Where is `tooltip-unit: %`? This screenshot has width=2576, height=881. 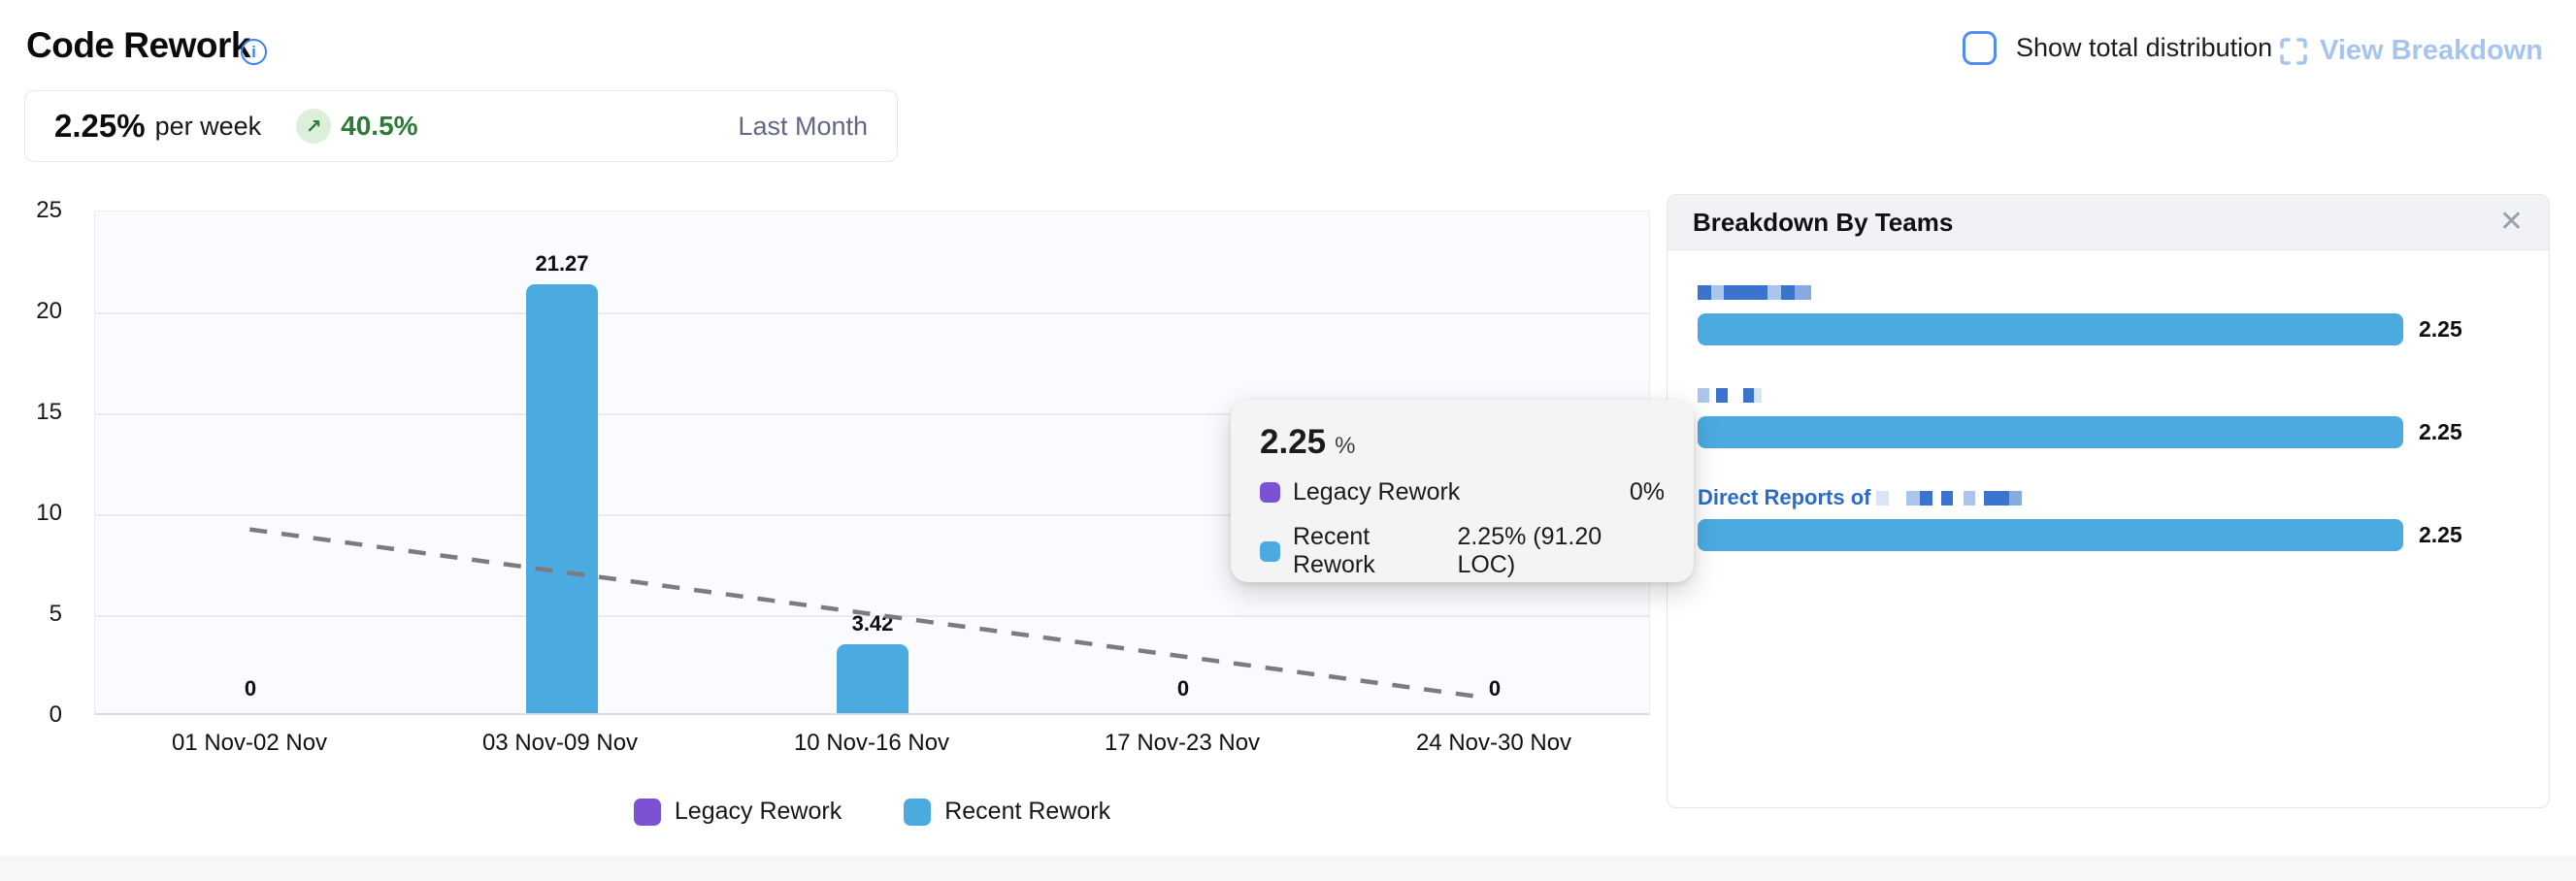 tooltip-unit: % is located at coordinates (1345, 446).